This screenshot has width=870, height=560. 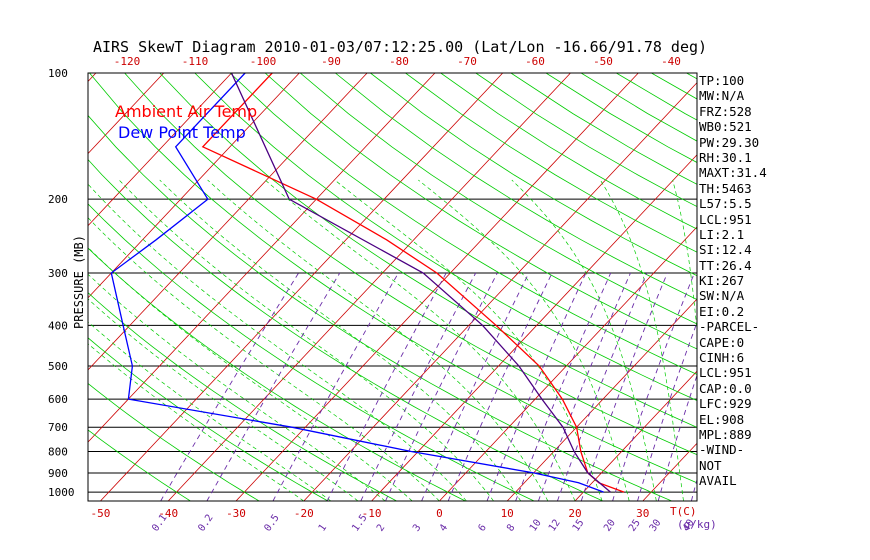 What do you see at coordinates (79, 282) in the screenshot?
I see `y-axis-label: PRESSURE (MB)` at bounding box center [79, 282].